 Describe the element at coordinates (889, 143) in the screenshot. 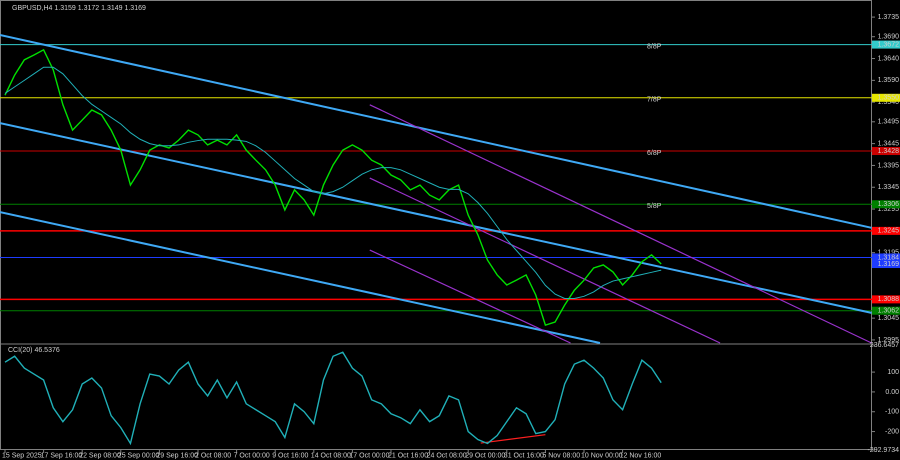

I see `y-tick-label: 1.3445` at that location.